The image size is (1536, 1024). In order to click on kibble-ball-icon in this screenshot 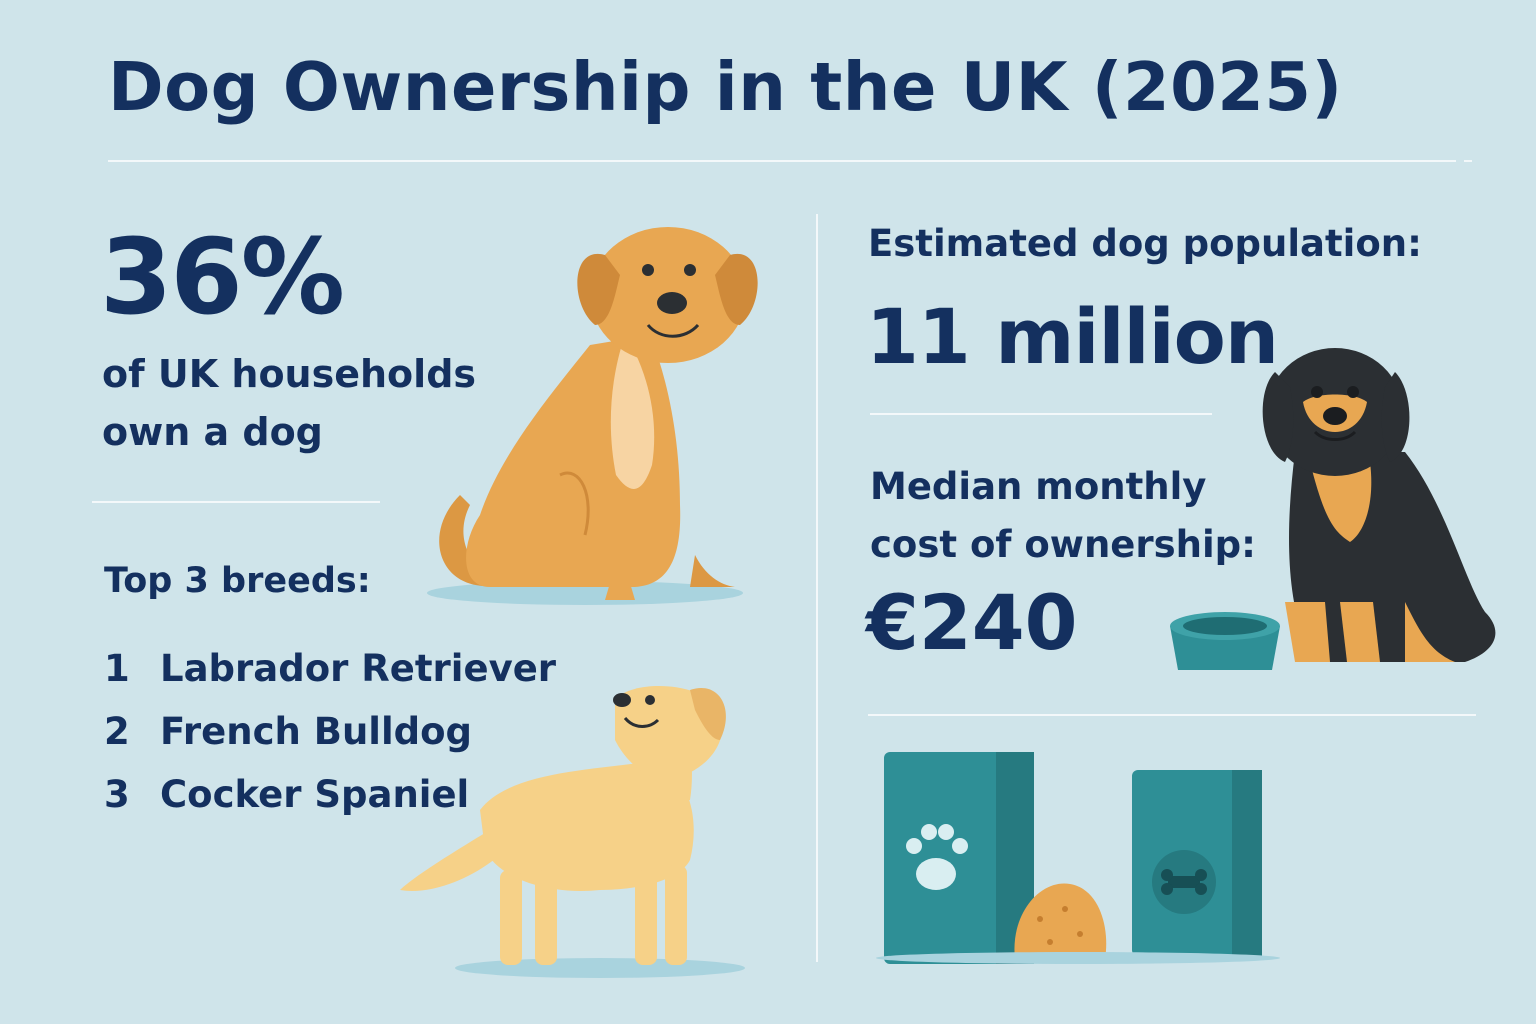, I will do `click(1060, 921)`.